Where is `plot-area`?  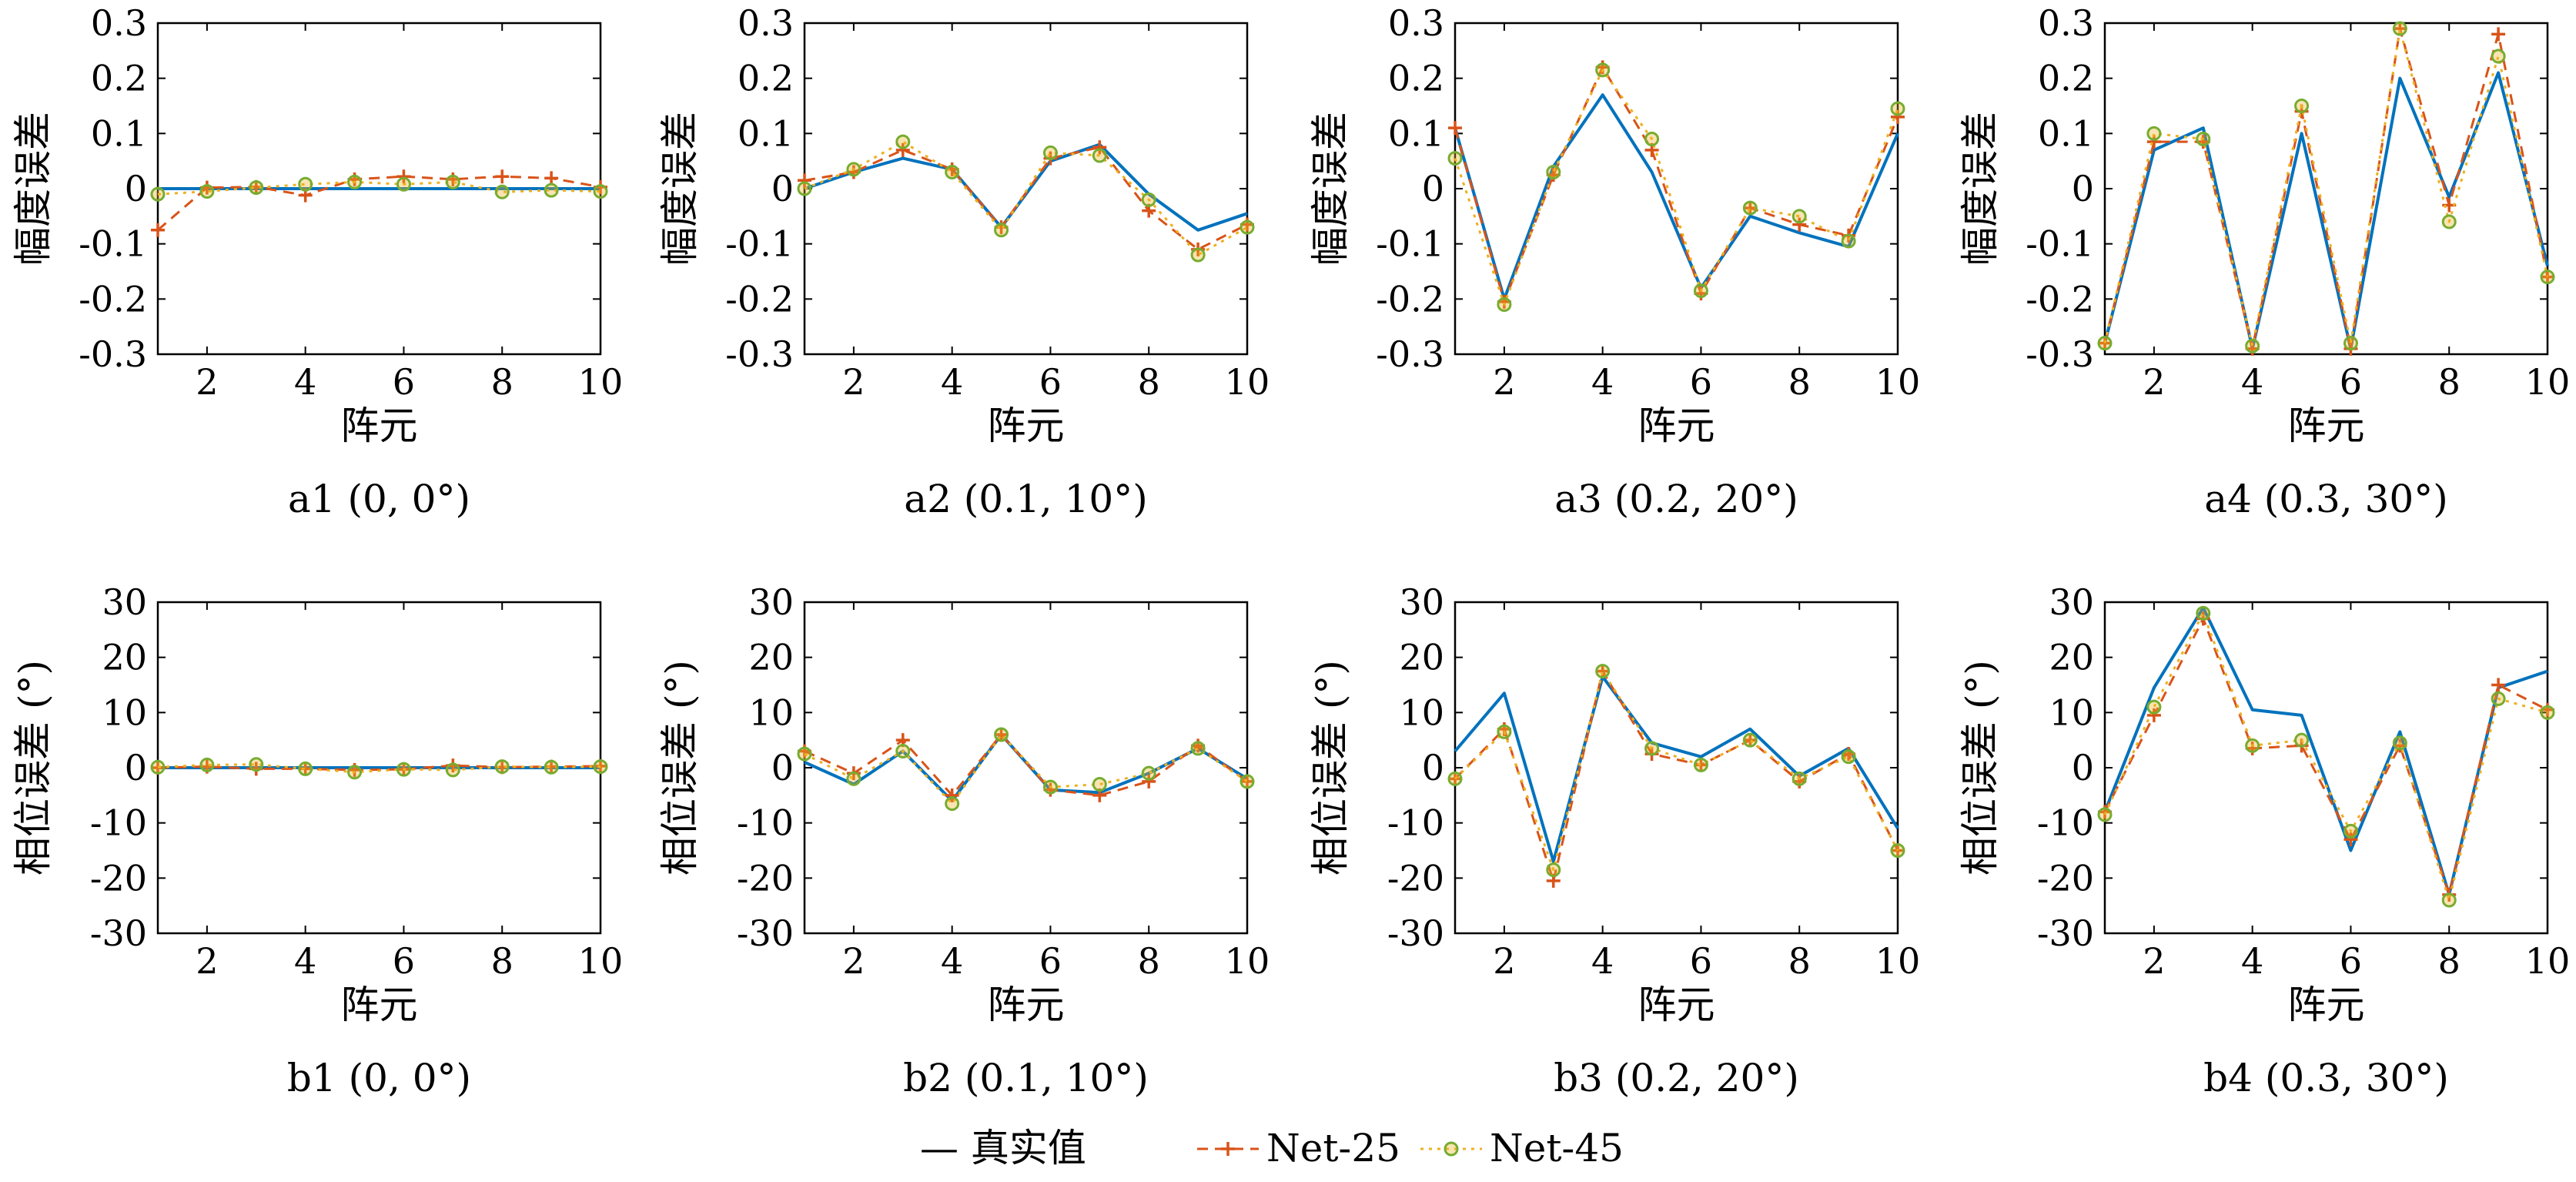 plot-area is located at coordinates (2326, 189).